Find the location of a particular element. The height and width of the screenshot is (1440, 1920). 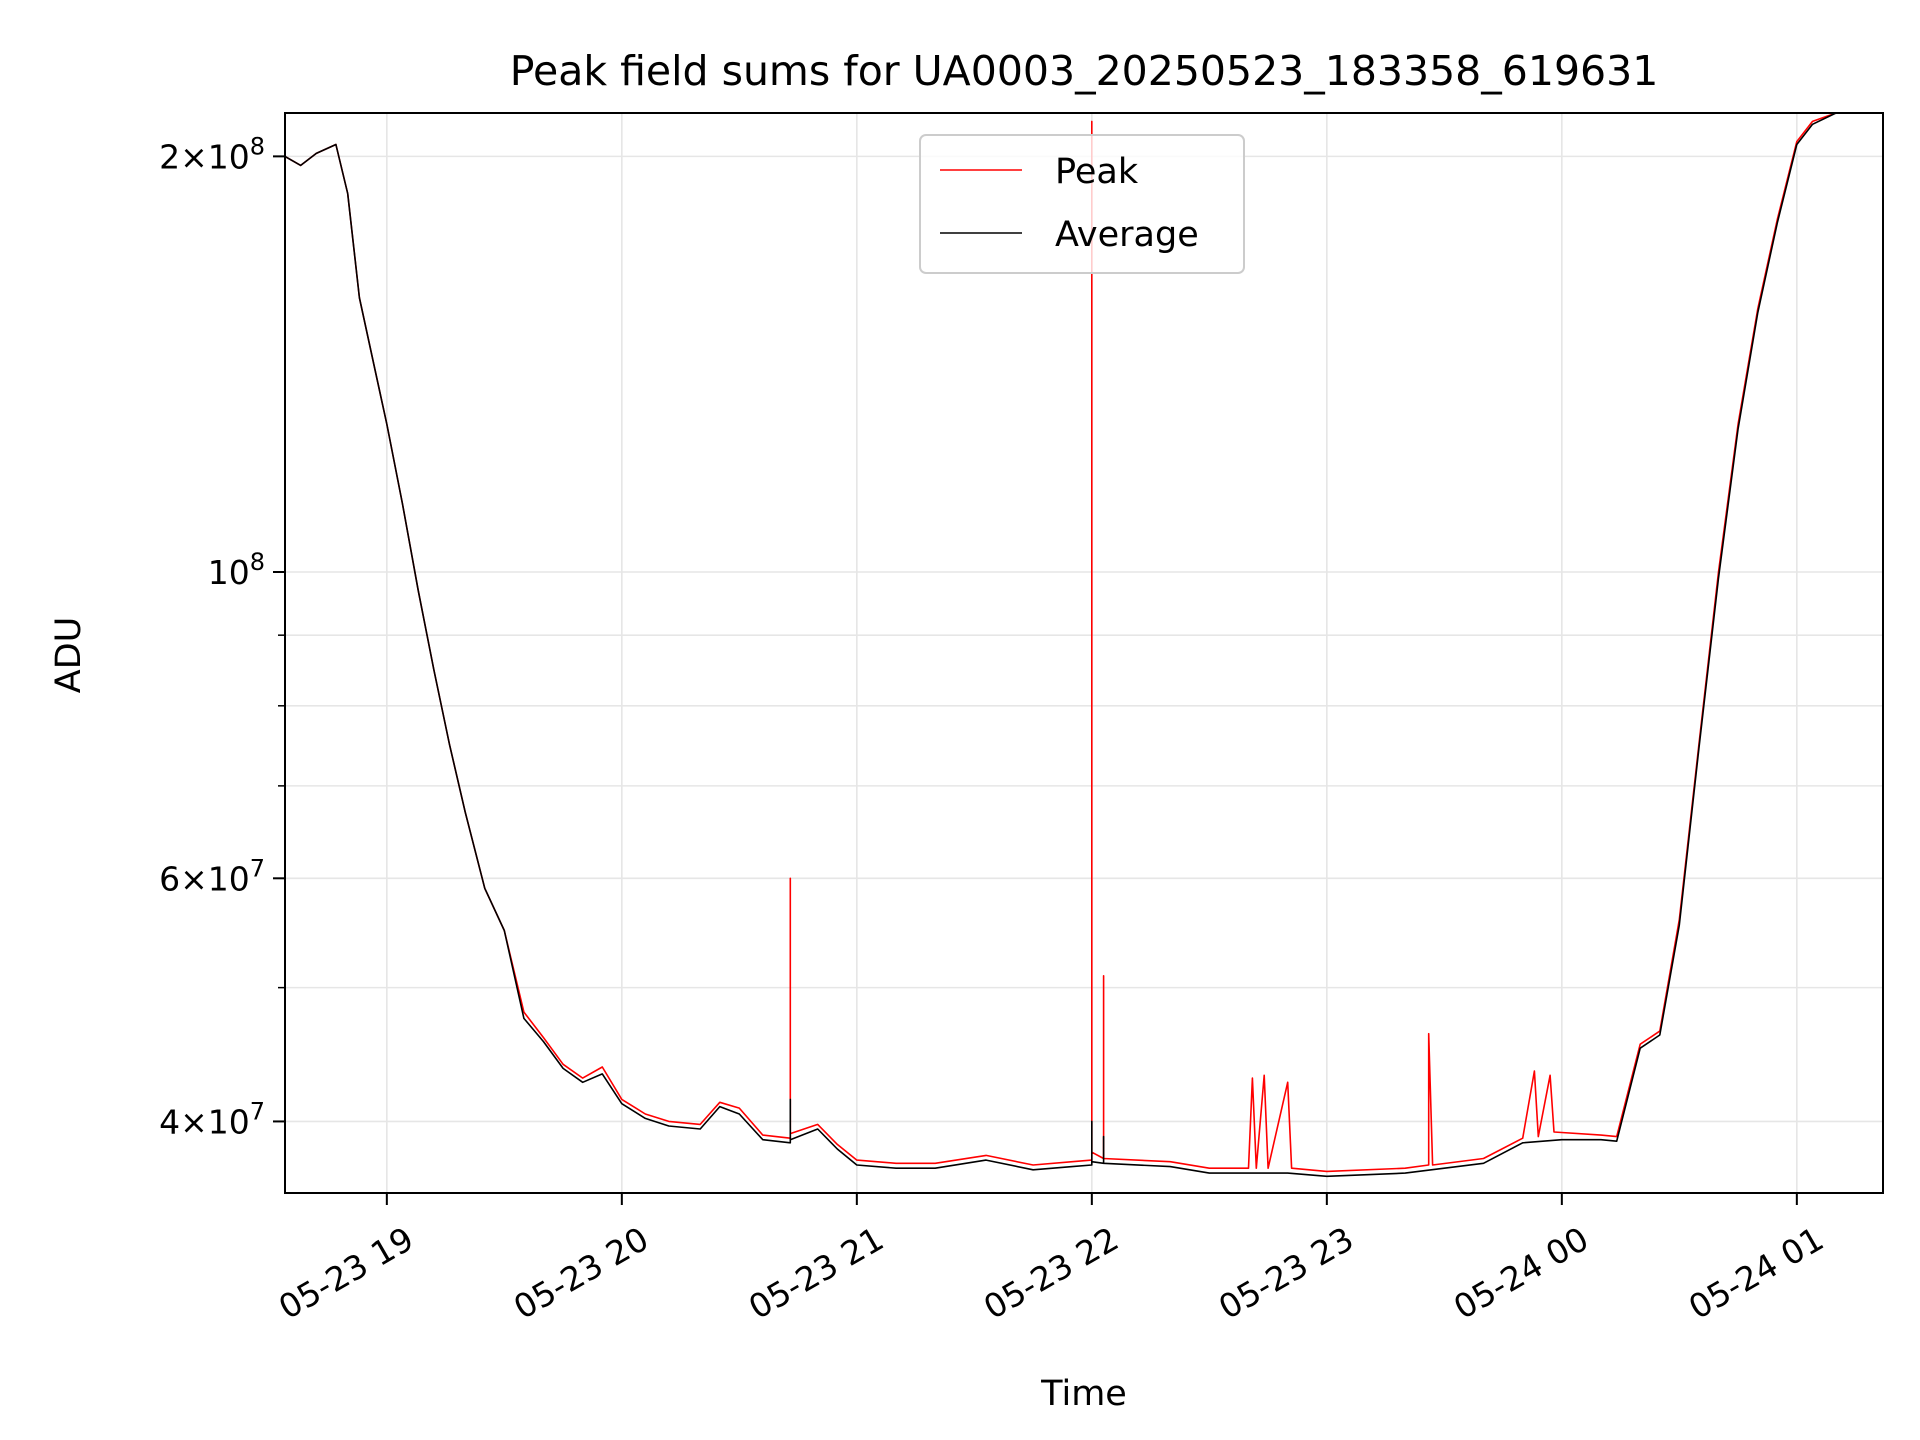

y-tick-label: 108 is located at coordinates (236, 570).